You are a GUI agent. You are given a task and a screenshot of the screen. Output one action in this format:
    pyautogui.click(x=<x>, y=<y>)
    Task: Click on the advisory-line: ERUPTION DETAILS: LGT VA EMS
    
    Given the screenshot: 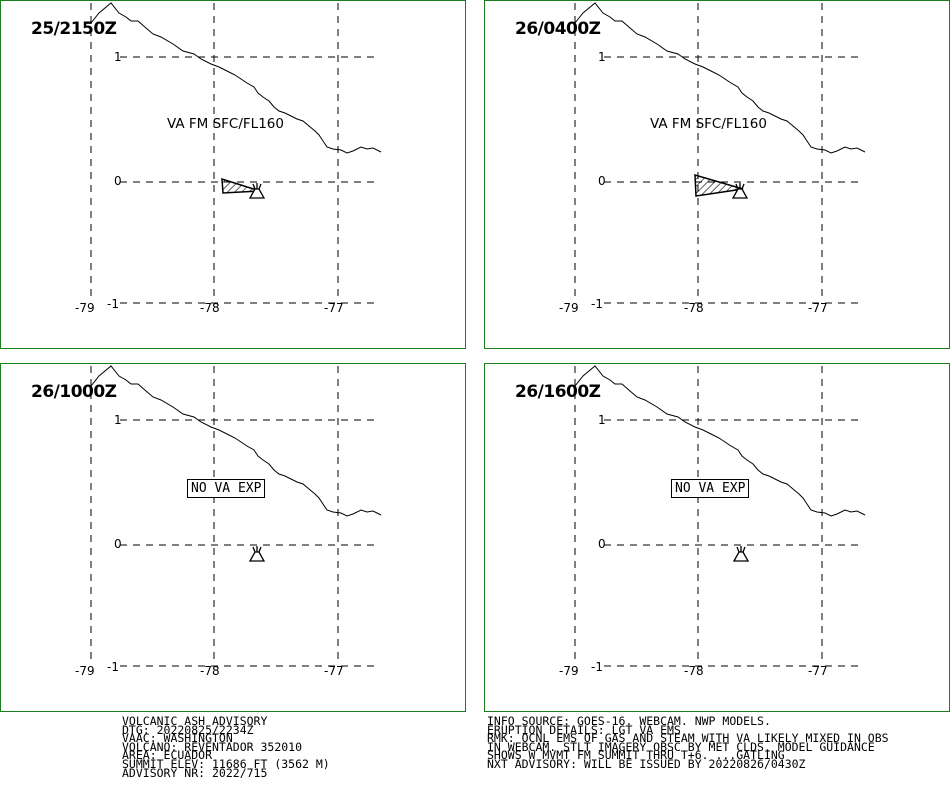 What is the action you would take?
    pyautogui.click(x=584, y=729)
    